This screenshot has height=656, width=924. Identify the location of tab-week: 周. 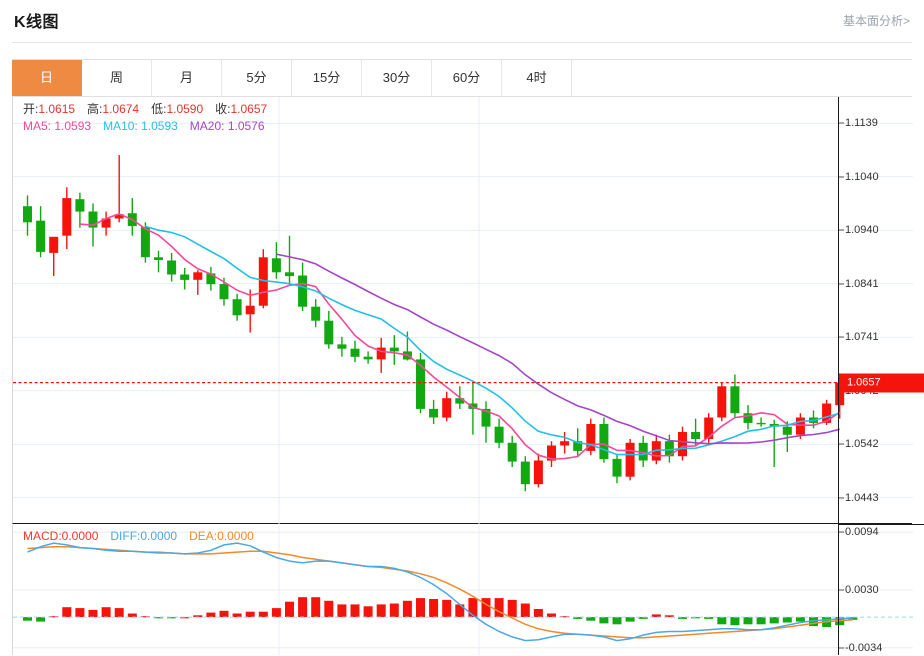
(117, 78).